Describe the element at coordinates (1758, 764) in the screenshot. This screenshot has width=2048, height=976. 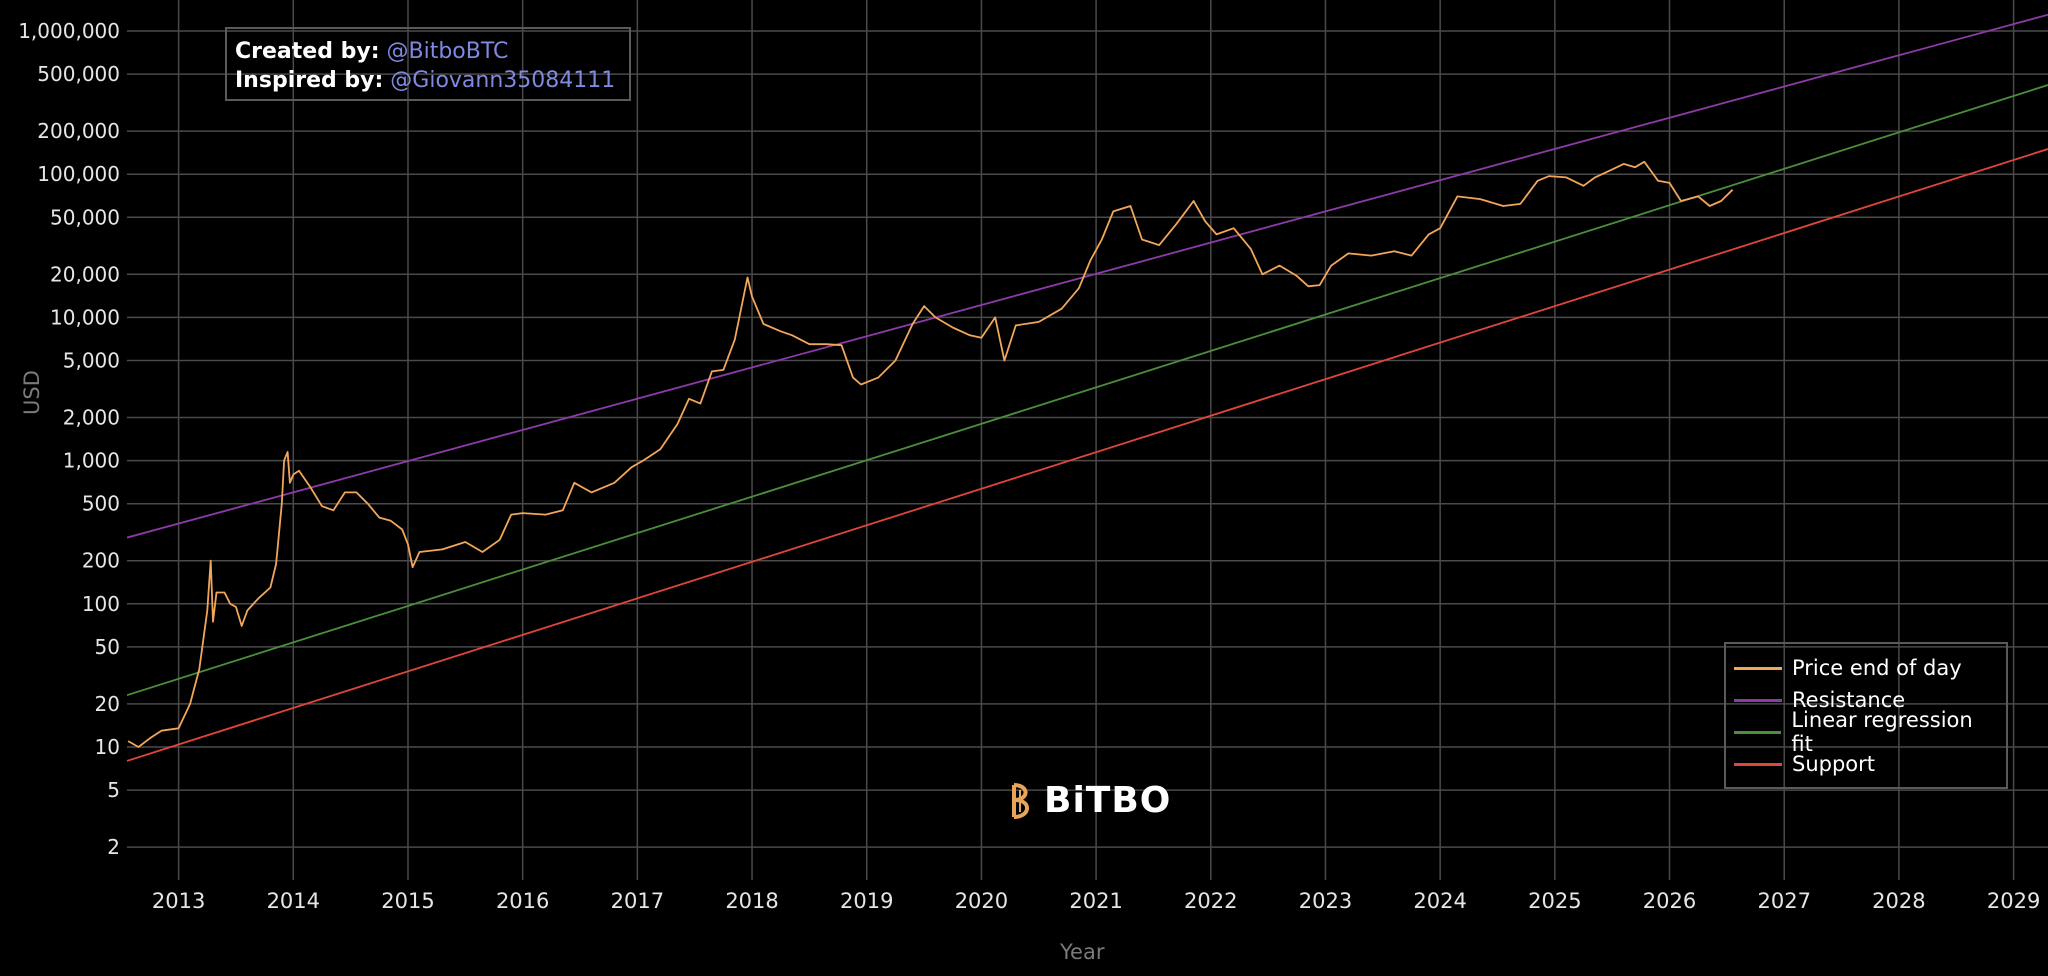
I see `legend-swatch-support` at that location.